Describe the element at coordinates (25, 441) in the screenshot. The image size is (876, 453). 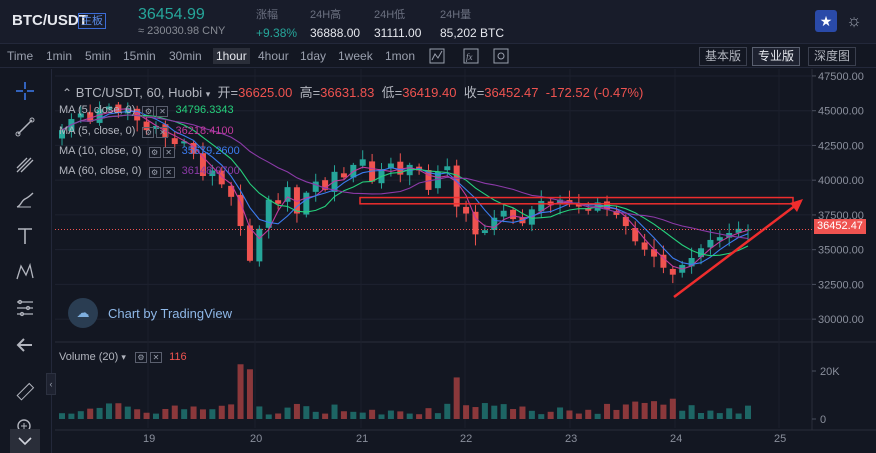
I see `scroll-down-icon` at that location.